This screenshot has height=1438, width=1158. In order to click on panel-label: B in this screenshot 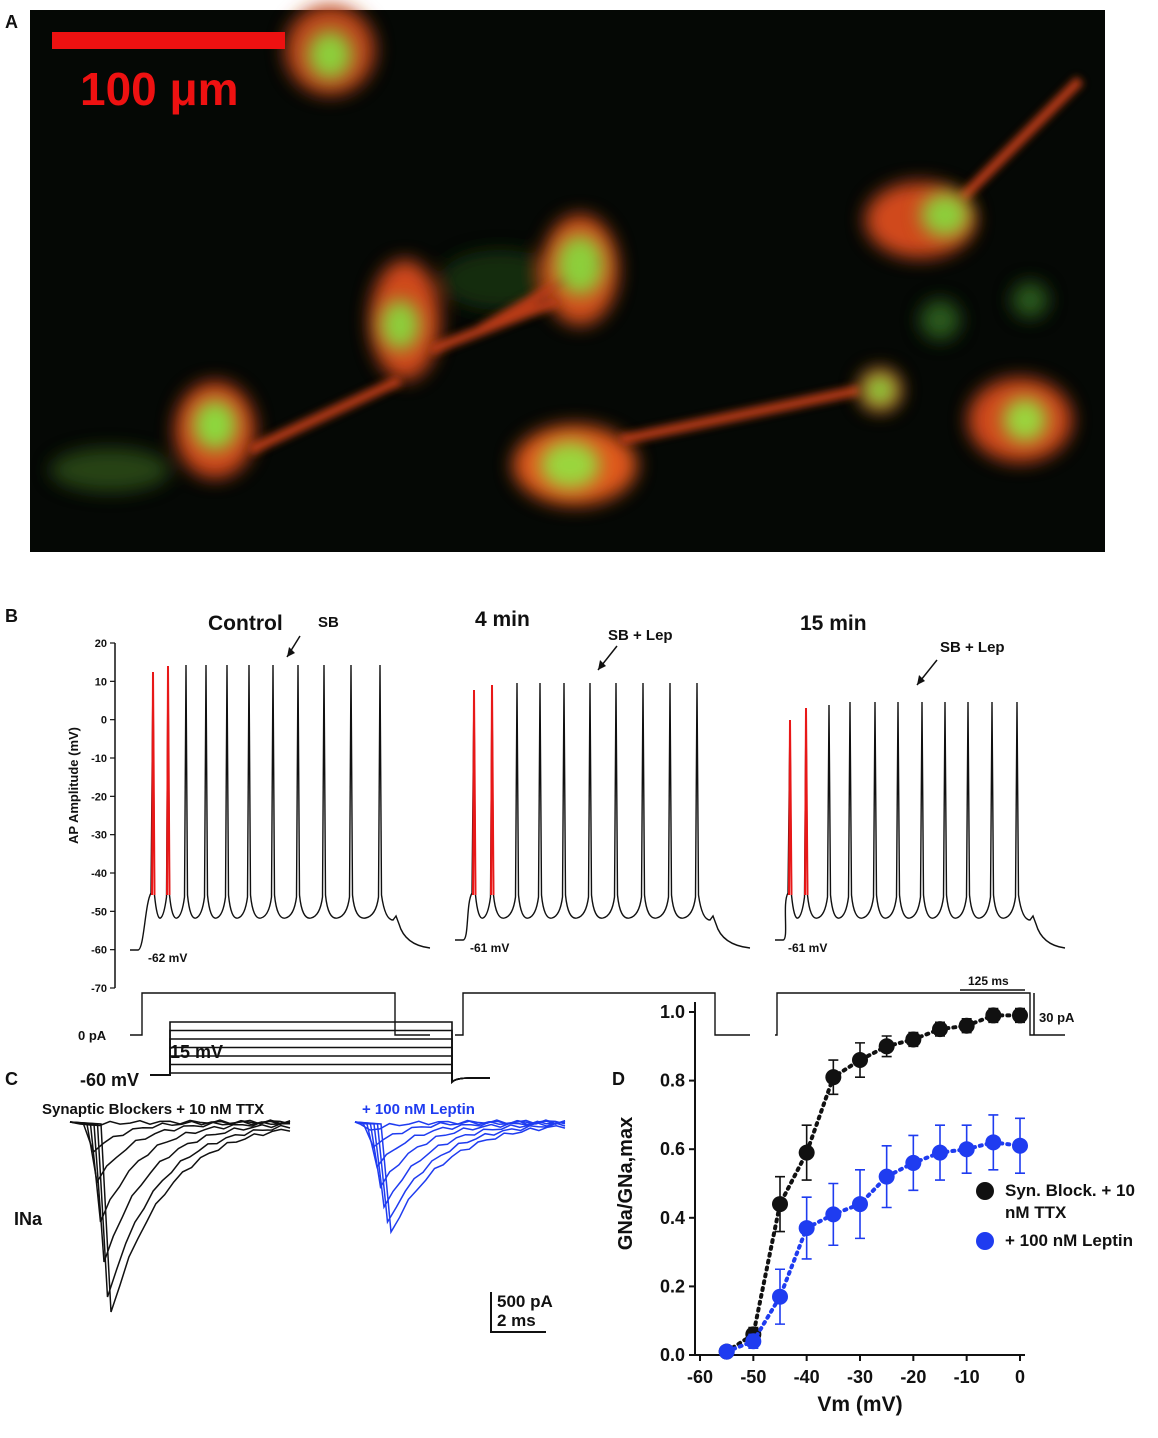, I will do `click(11, 616)`.